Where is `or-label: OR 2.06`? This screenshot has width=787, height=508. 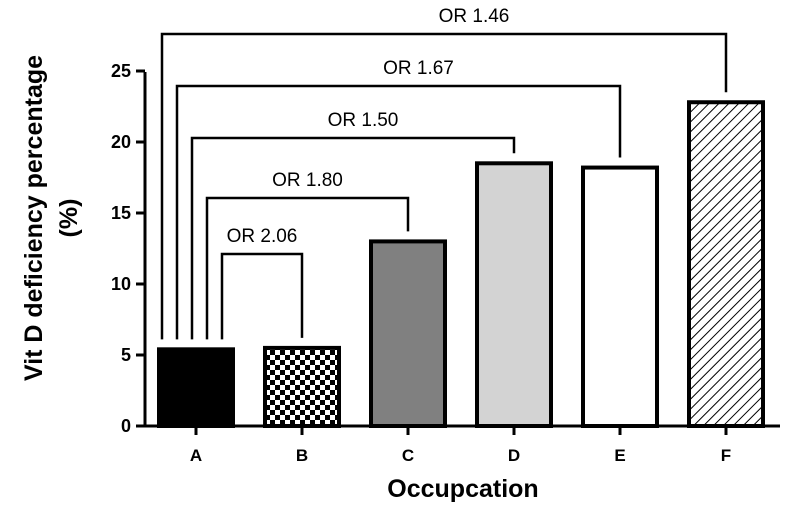 or-label: OR 2.06 is located at coordinates (262, 236).